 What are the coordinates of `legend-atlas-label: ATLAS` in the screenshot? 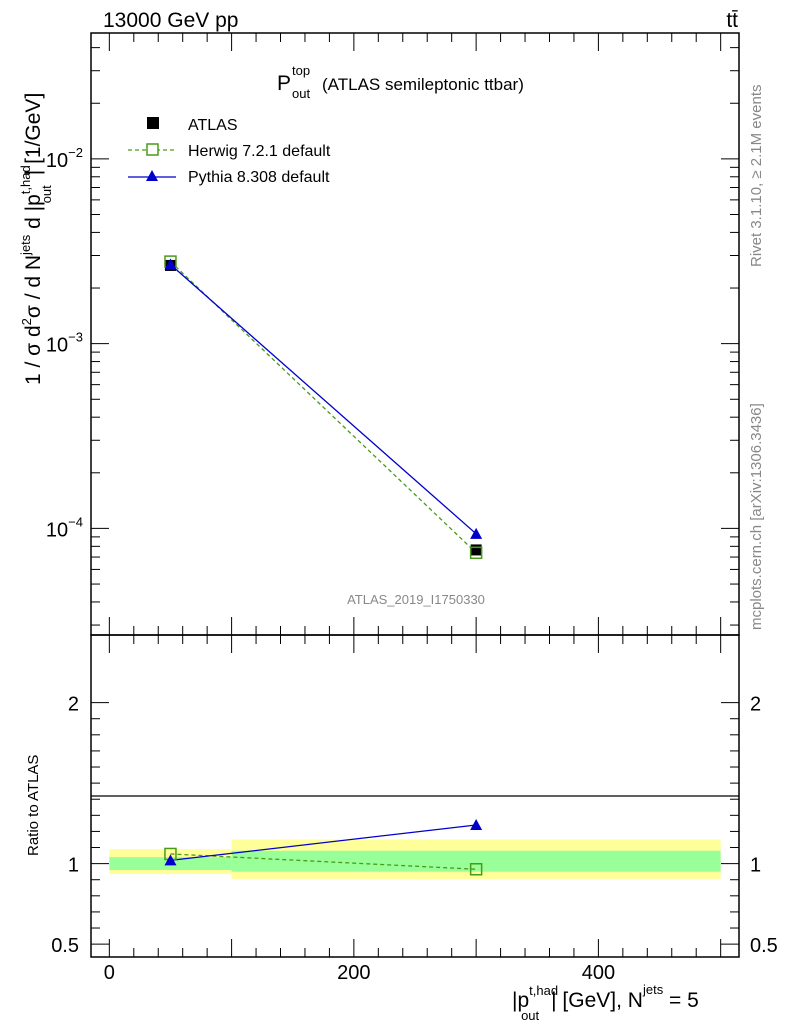 It's located at (213, 125).